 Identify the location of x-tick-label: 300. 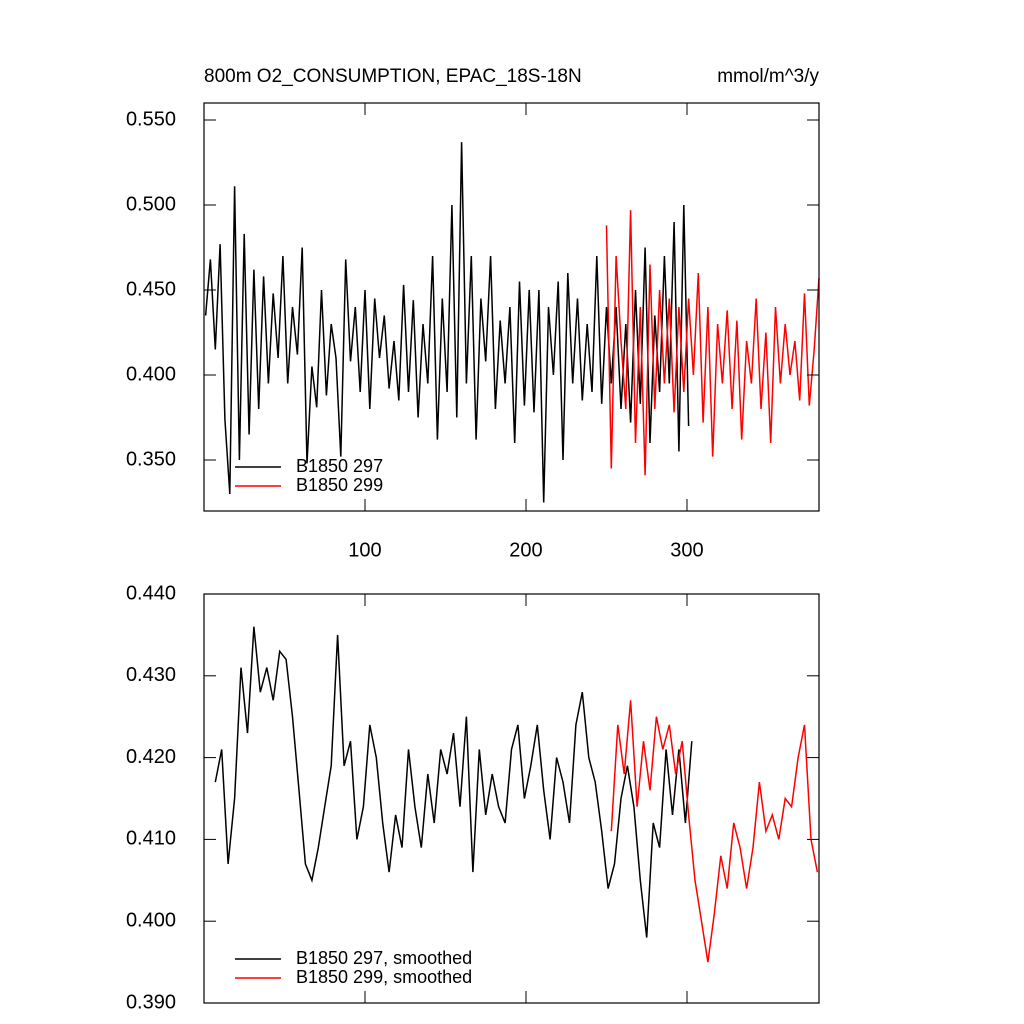
(686, 550).